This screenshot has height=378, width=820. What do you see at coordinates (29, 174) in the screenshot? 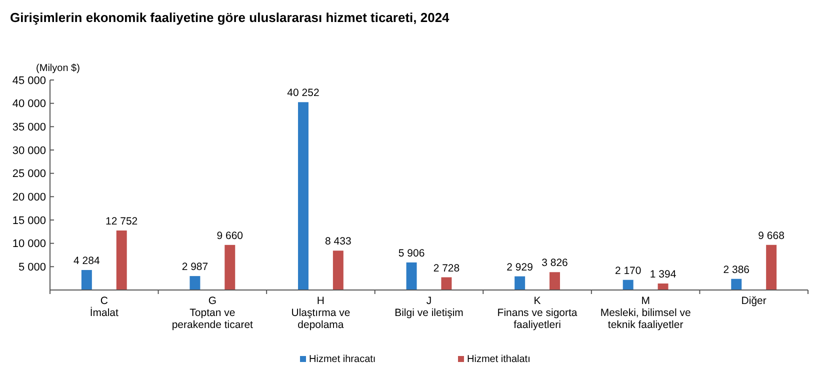
I see `y-tick-label: 25 000` at bounding box center [29, 174].